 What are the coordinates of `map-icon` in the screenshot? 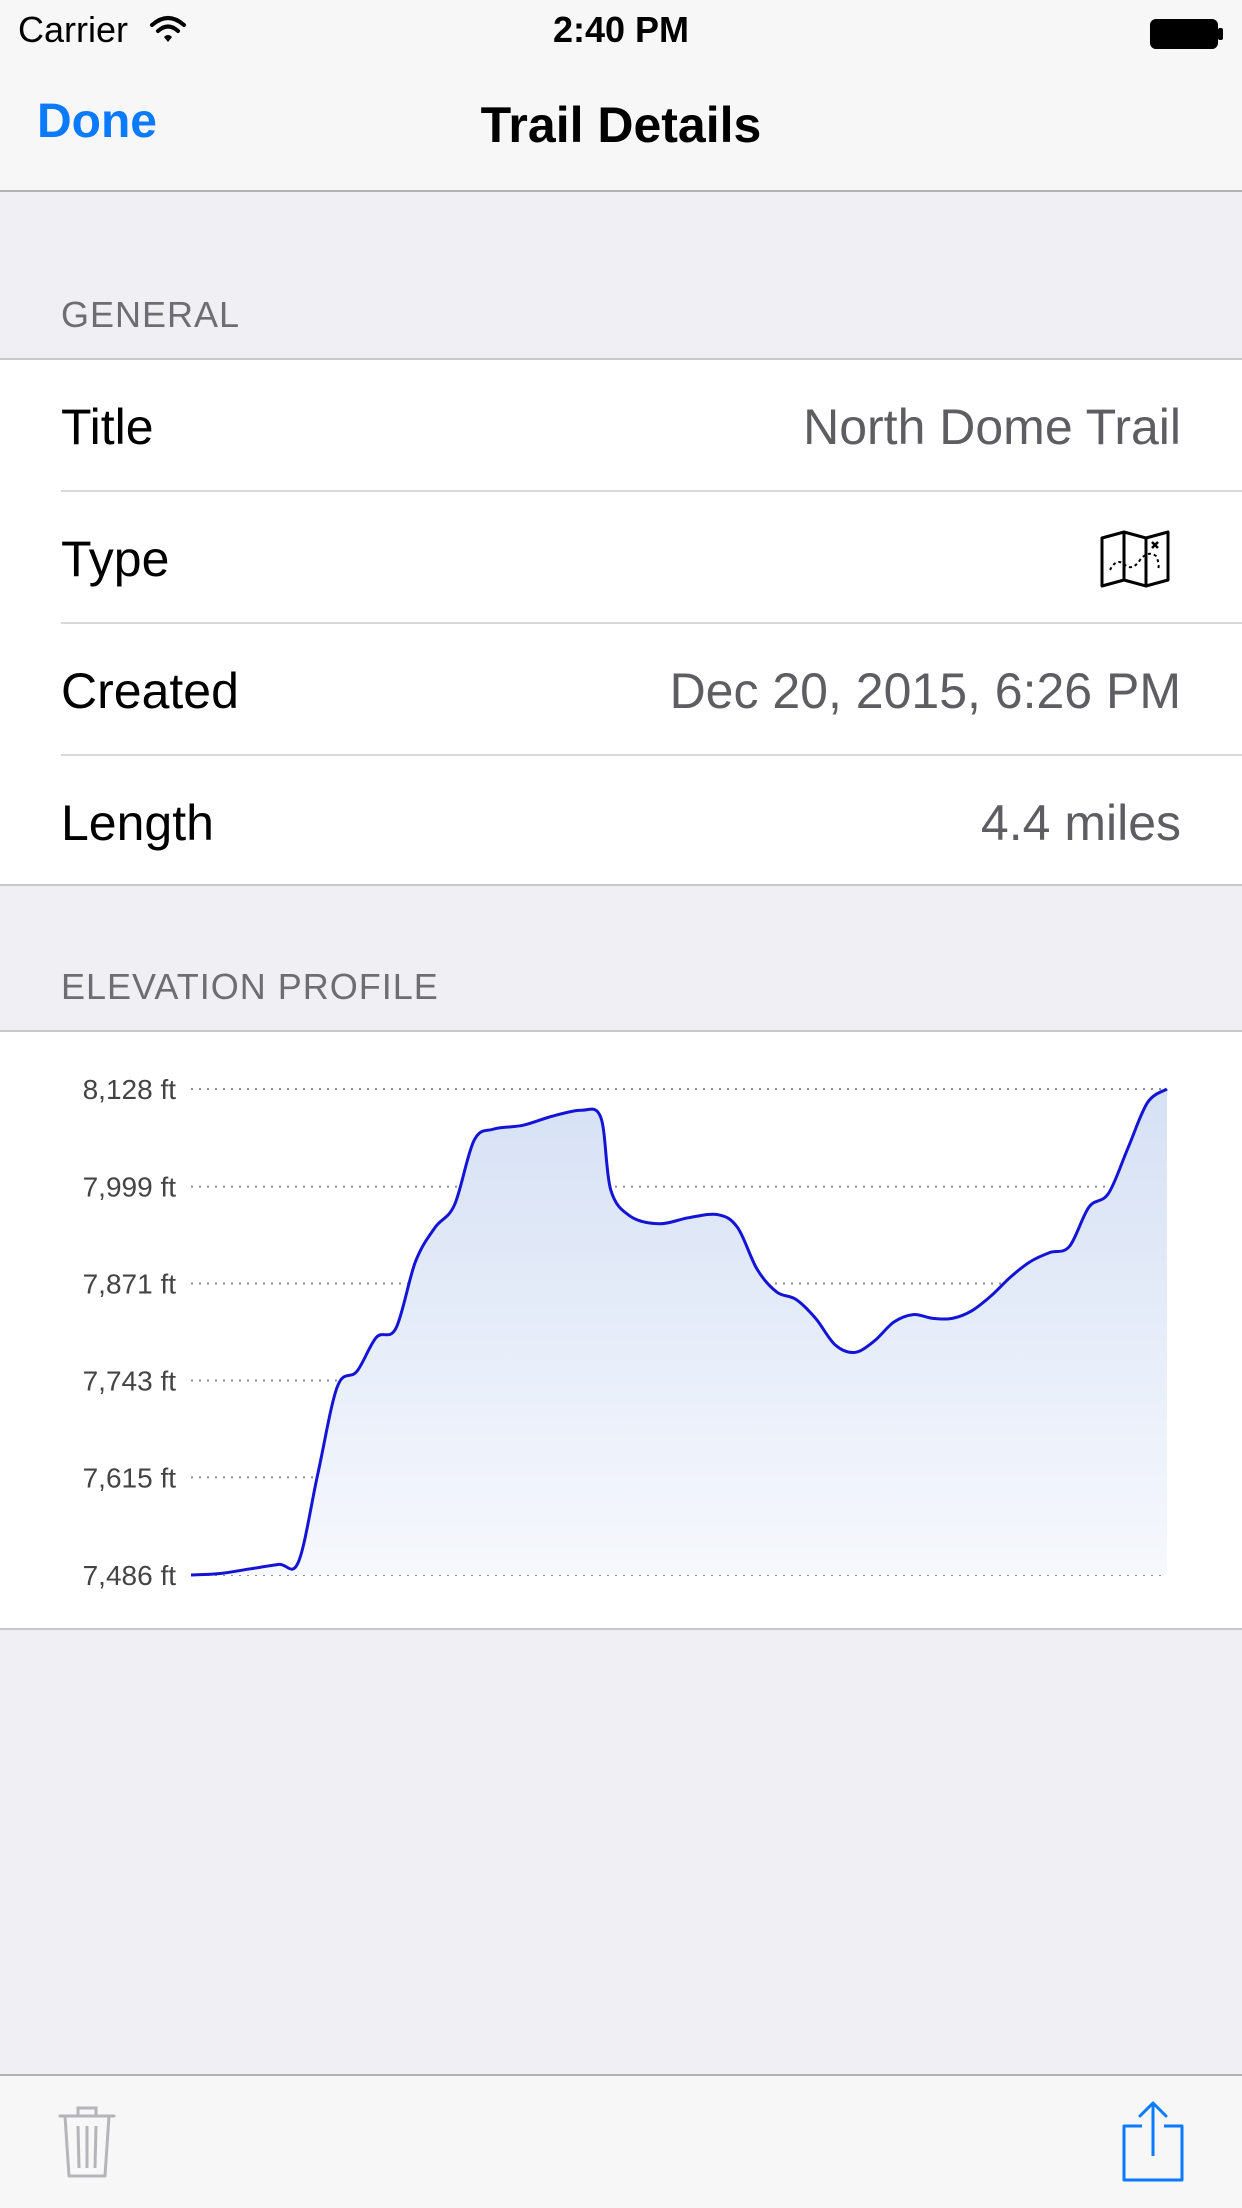 It's located at (1135, 561).